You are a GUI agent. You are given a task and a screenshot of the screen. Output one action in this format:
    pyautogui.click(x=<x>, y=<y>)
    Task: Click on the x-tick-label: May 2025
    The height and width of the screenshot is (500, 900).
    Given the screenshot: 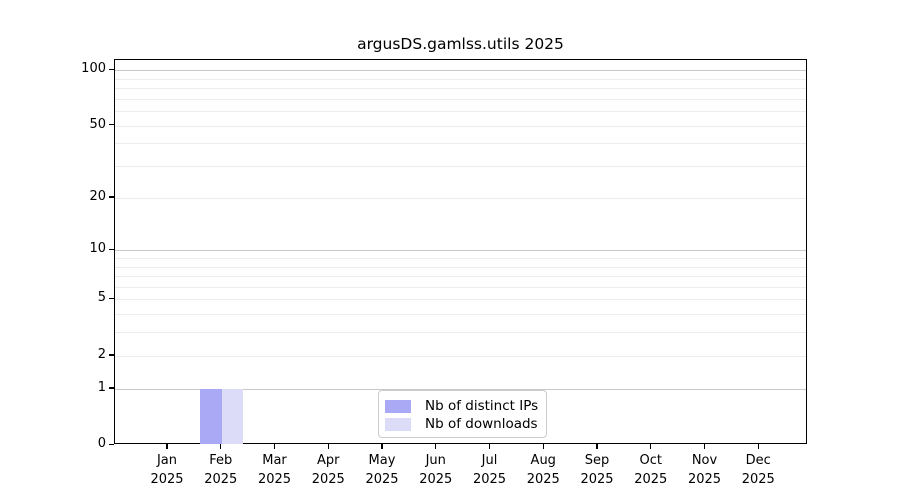 What is the action you would take?
    pyautogui.click(x=382, y=470)
    